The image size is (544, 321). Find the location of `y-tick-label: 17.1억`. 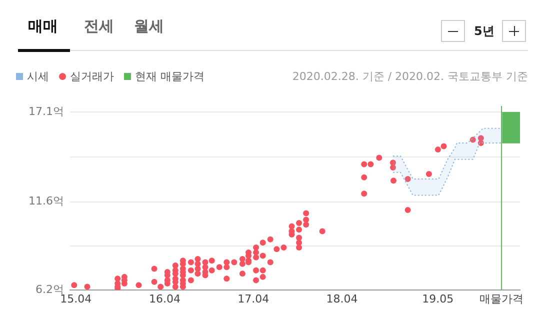

y-tick-label: 17.1억 is located at coordinates (46, 111).